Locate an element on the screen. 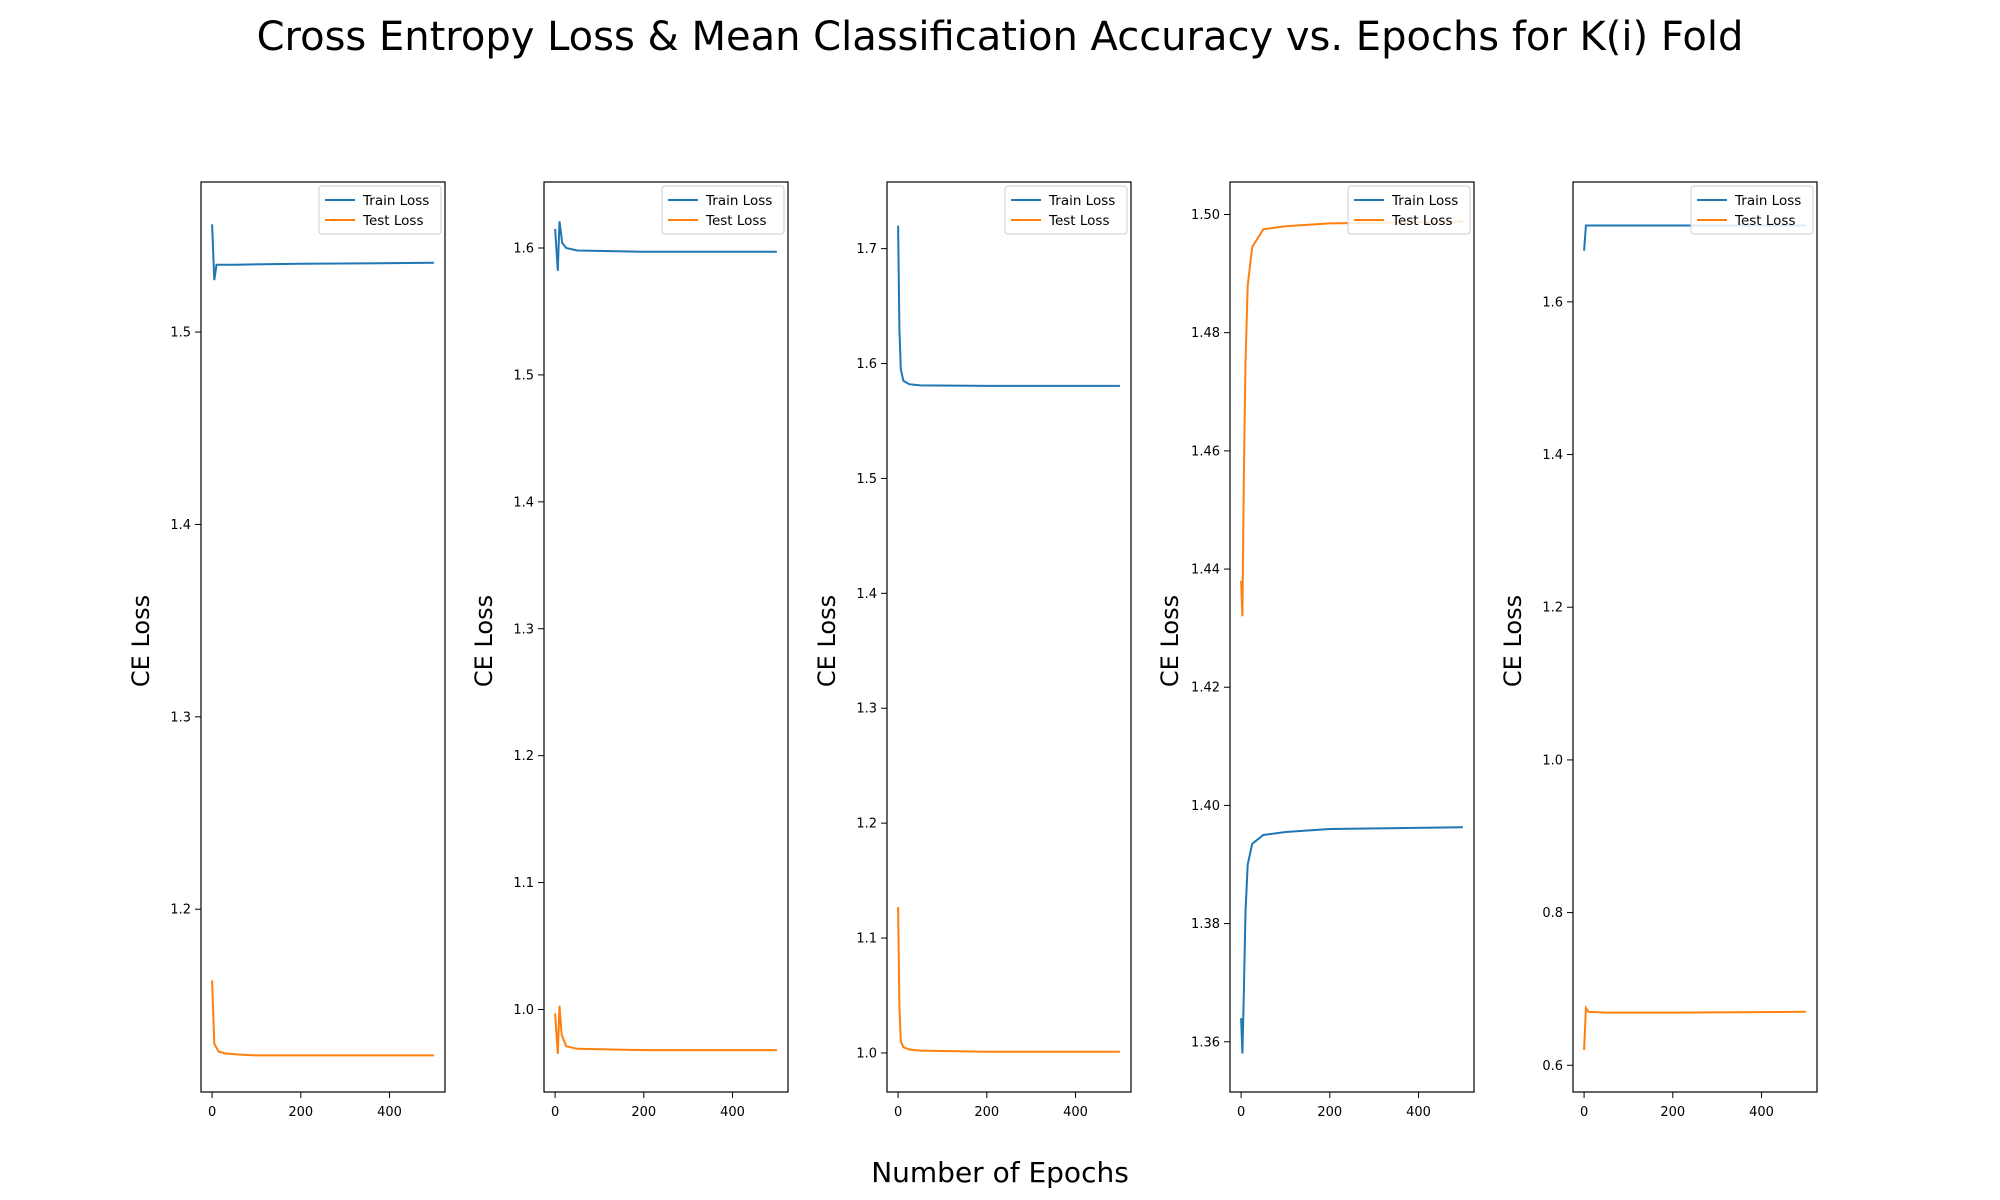 The image size is (2000, 1200). y-tick-label: 1.38 is located at coordinates (1205, 924).